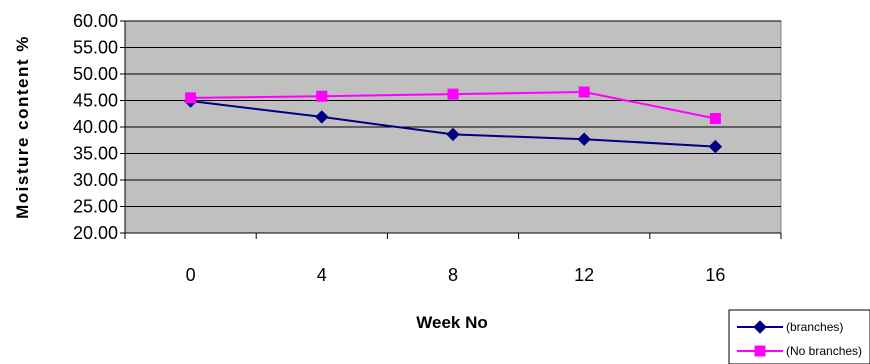  Describe the element at coordinates (95, 101) in the screenshot. I see `y-tick-label: 45.00` at that location.